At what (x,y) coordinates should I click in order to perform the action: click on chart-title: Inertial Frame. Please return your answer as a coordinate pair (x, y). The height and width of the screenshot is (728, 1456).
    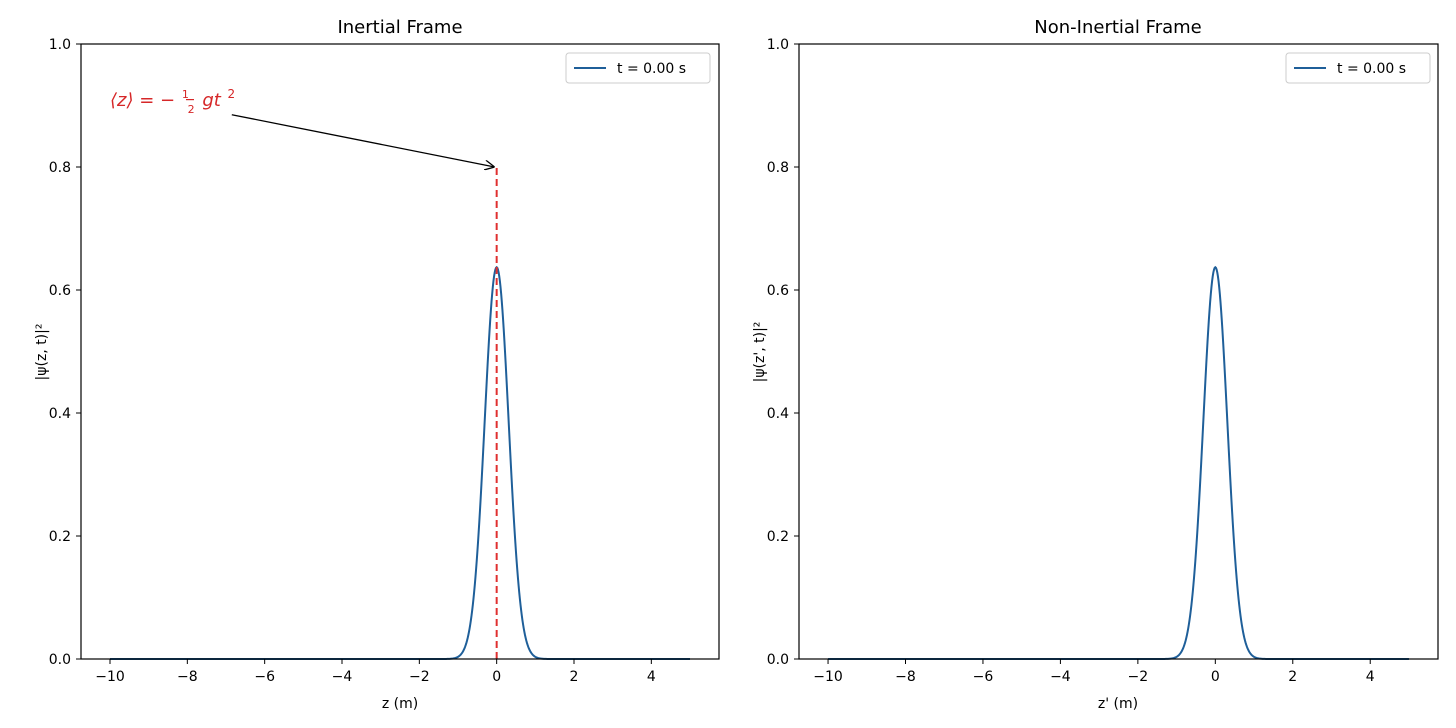
    Looking at the image, I should click on (399, 27).